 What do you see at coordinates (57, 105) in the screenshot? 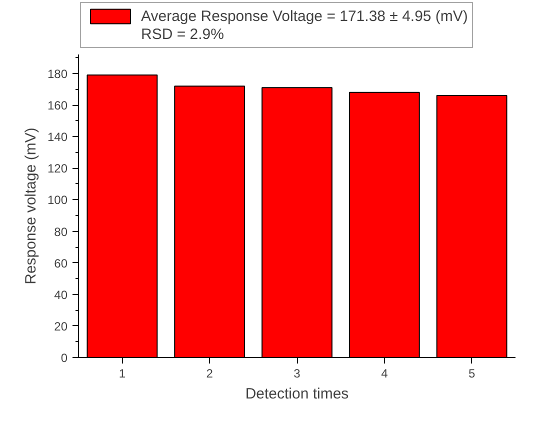
I see `y-tick-label: 160` at bounding box center [57, 105].